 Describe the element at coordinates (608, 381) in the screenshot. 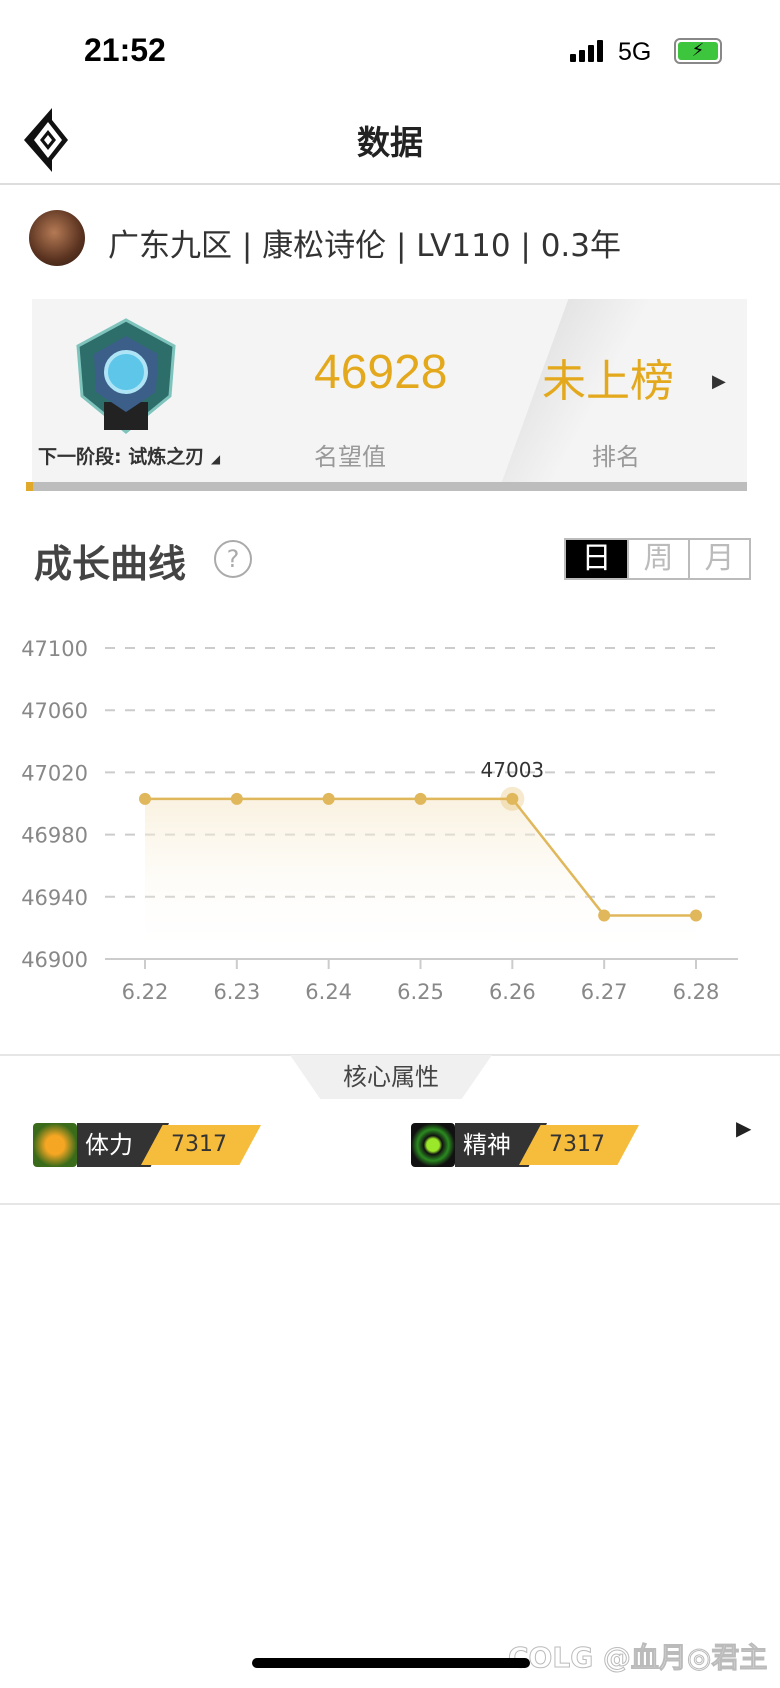

I see `rank-value: 未上榜` at that location.